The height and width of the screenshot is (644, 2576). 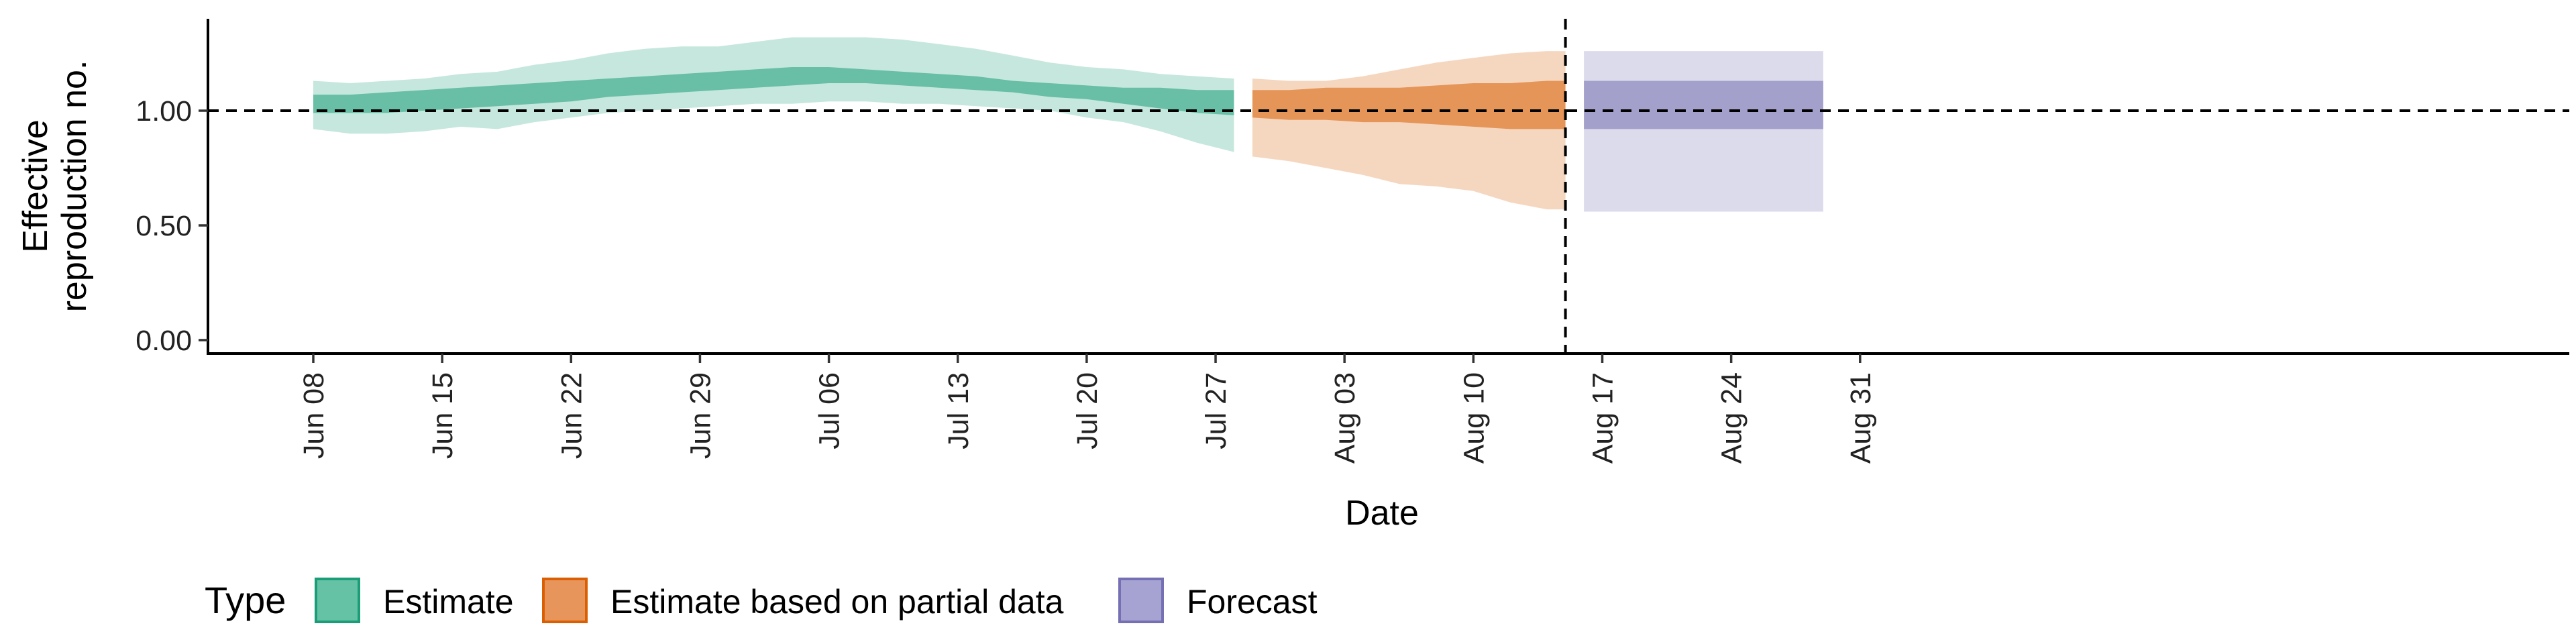 What do you see at coordinates (959, 410) in the screenshot?
I see `x-tick-label: Jul 13` at bounding box center [959, 410].